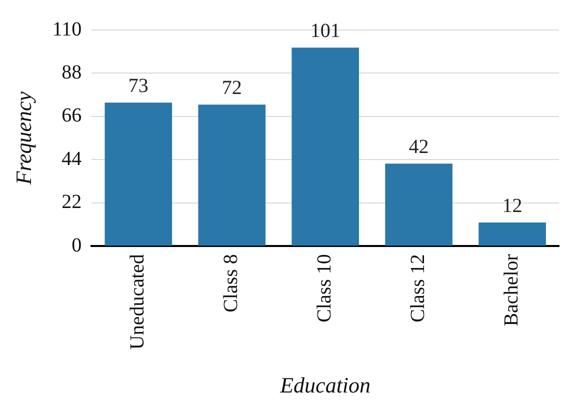 Image resolution: width=571 pixels, height=412 pixels. What do you see at coordinates (72, 159) in the screenshot?
I see `y-tick-label: 44` at bounding box center [72, 159].